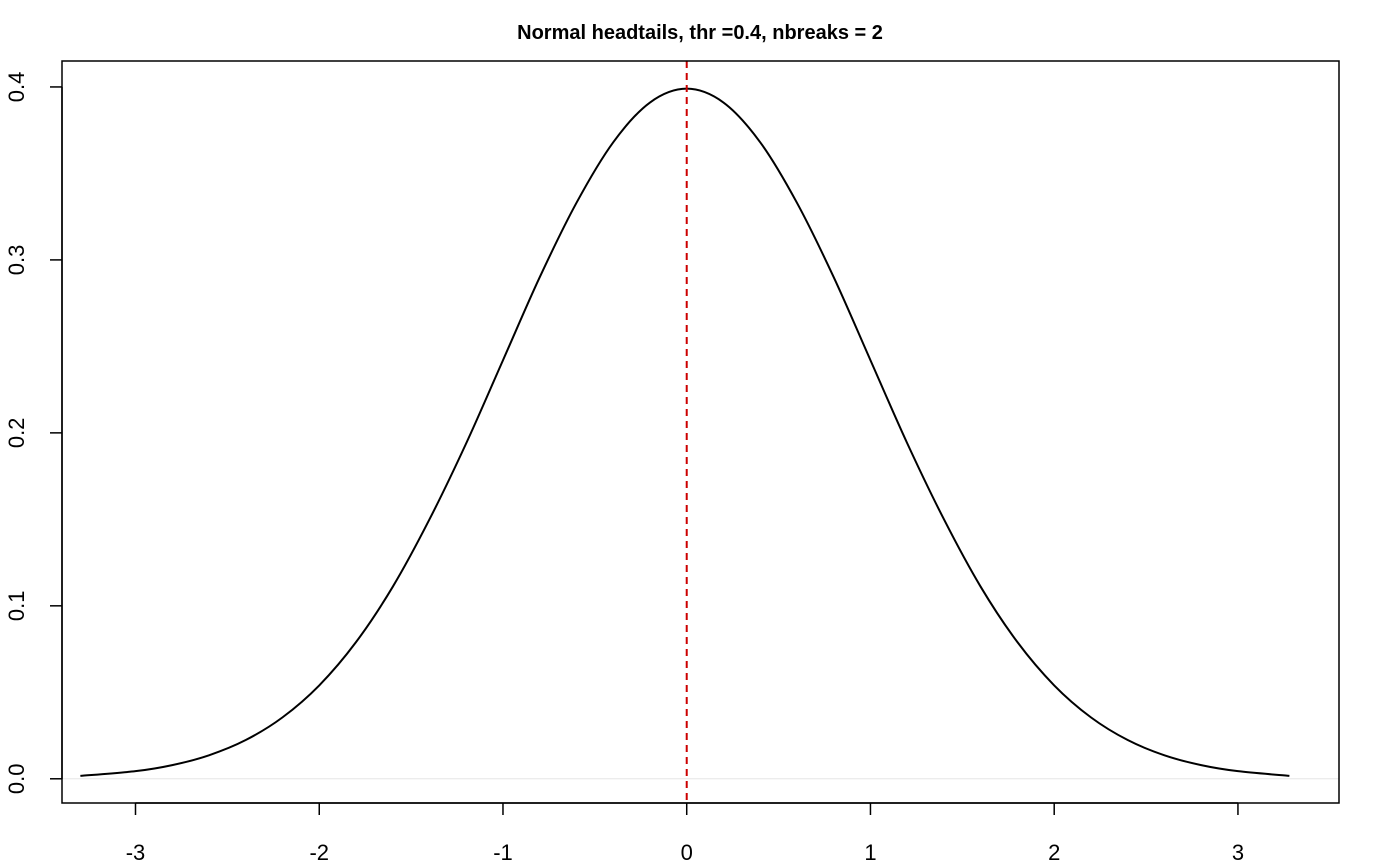 The image size is (1400, 865). What do you see at coordinates (687, 852) in the screenshot?
I see `x-tick-label-3: 0` at bounding box center [687, 852].